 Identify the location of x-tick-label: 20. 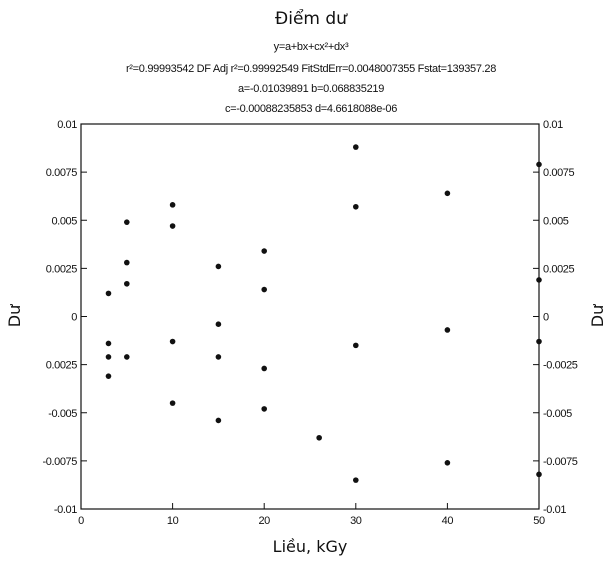
(264, 521).